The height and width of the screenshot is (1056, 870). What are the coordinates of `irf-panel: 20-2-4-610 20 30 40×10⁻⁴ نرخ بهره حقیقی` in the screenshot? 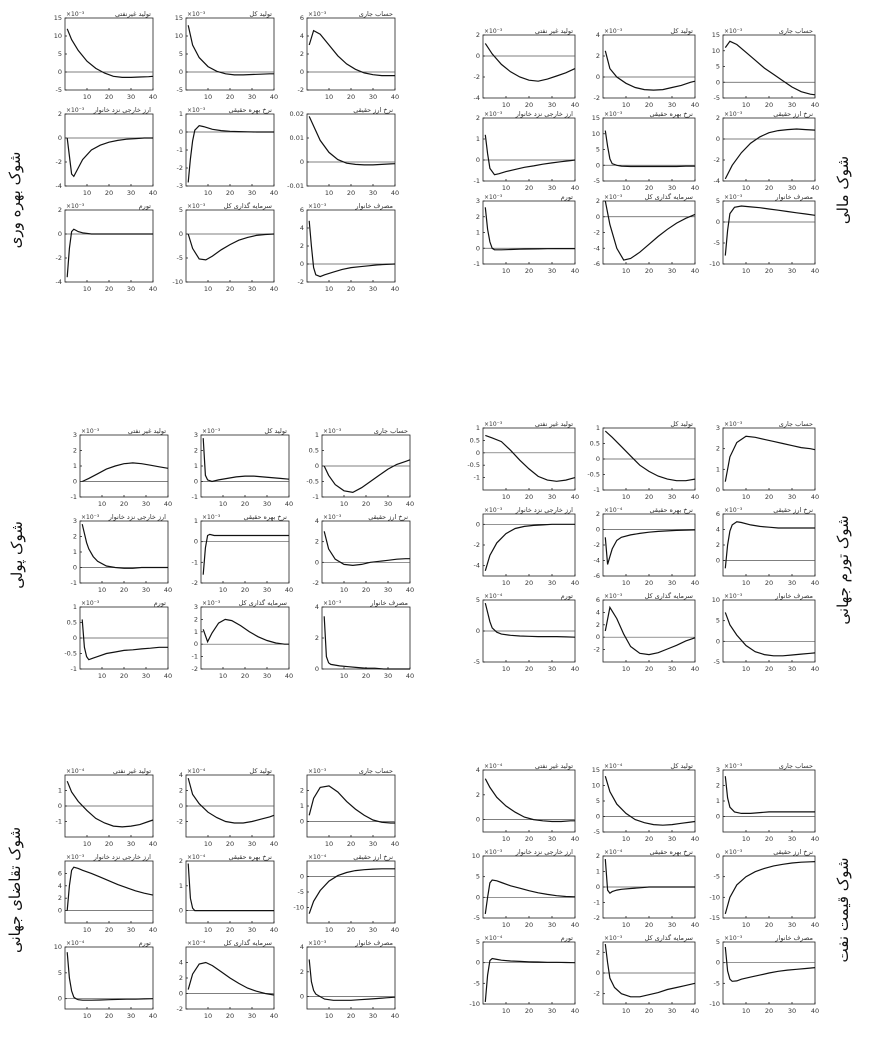 It's located at (647, 546).